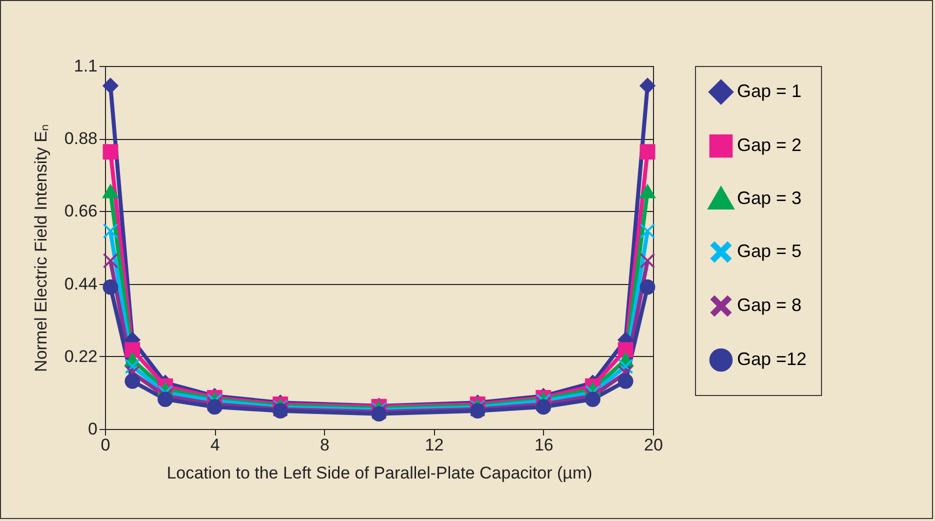 The image size is (935, 521). What do you see at coordinates (81, 356) in the screenshot?
I see `y-tick-label: 0.22` at bounding box center [81, 356].